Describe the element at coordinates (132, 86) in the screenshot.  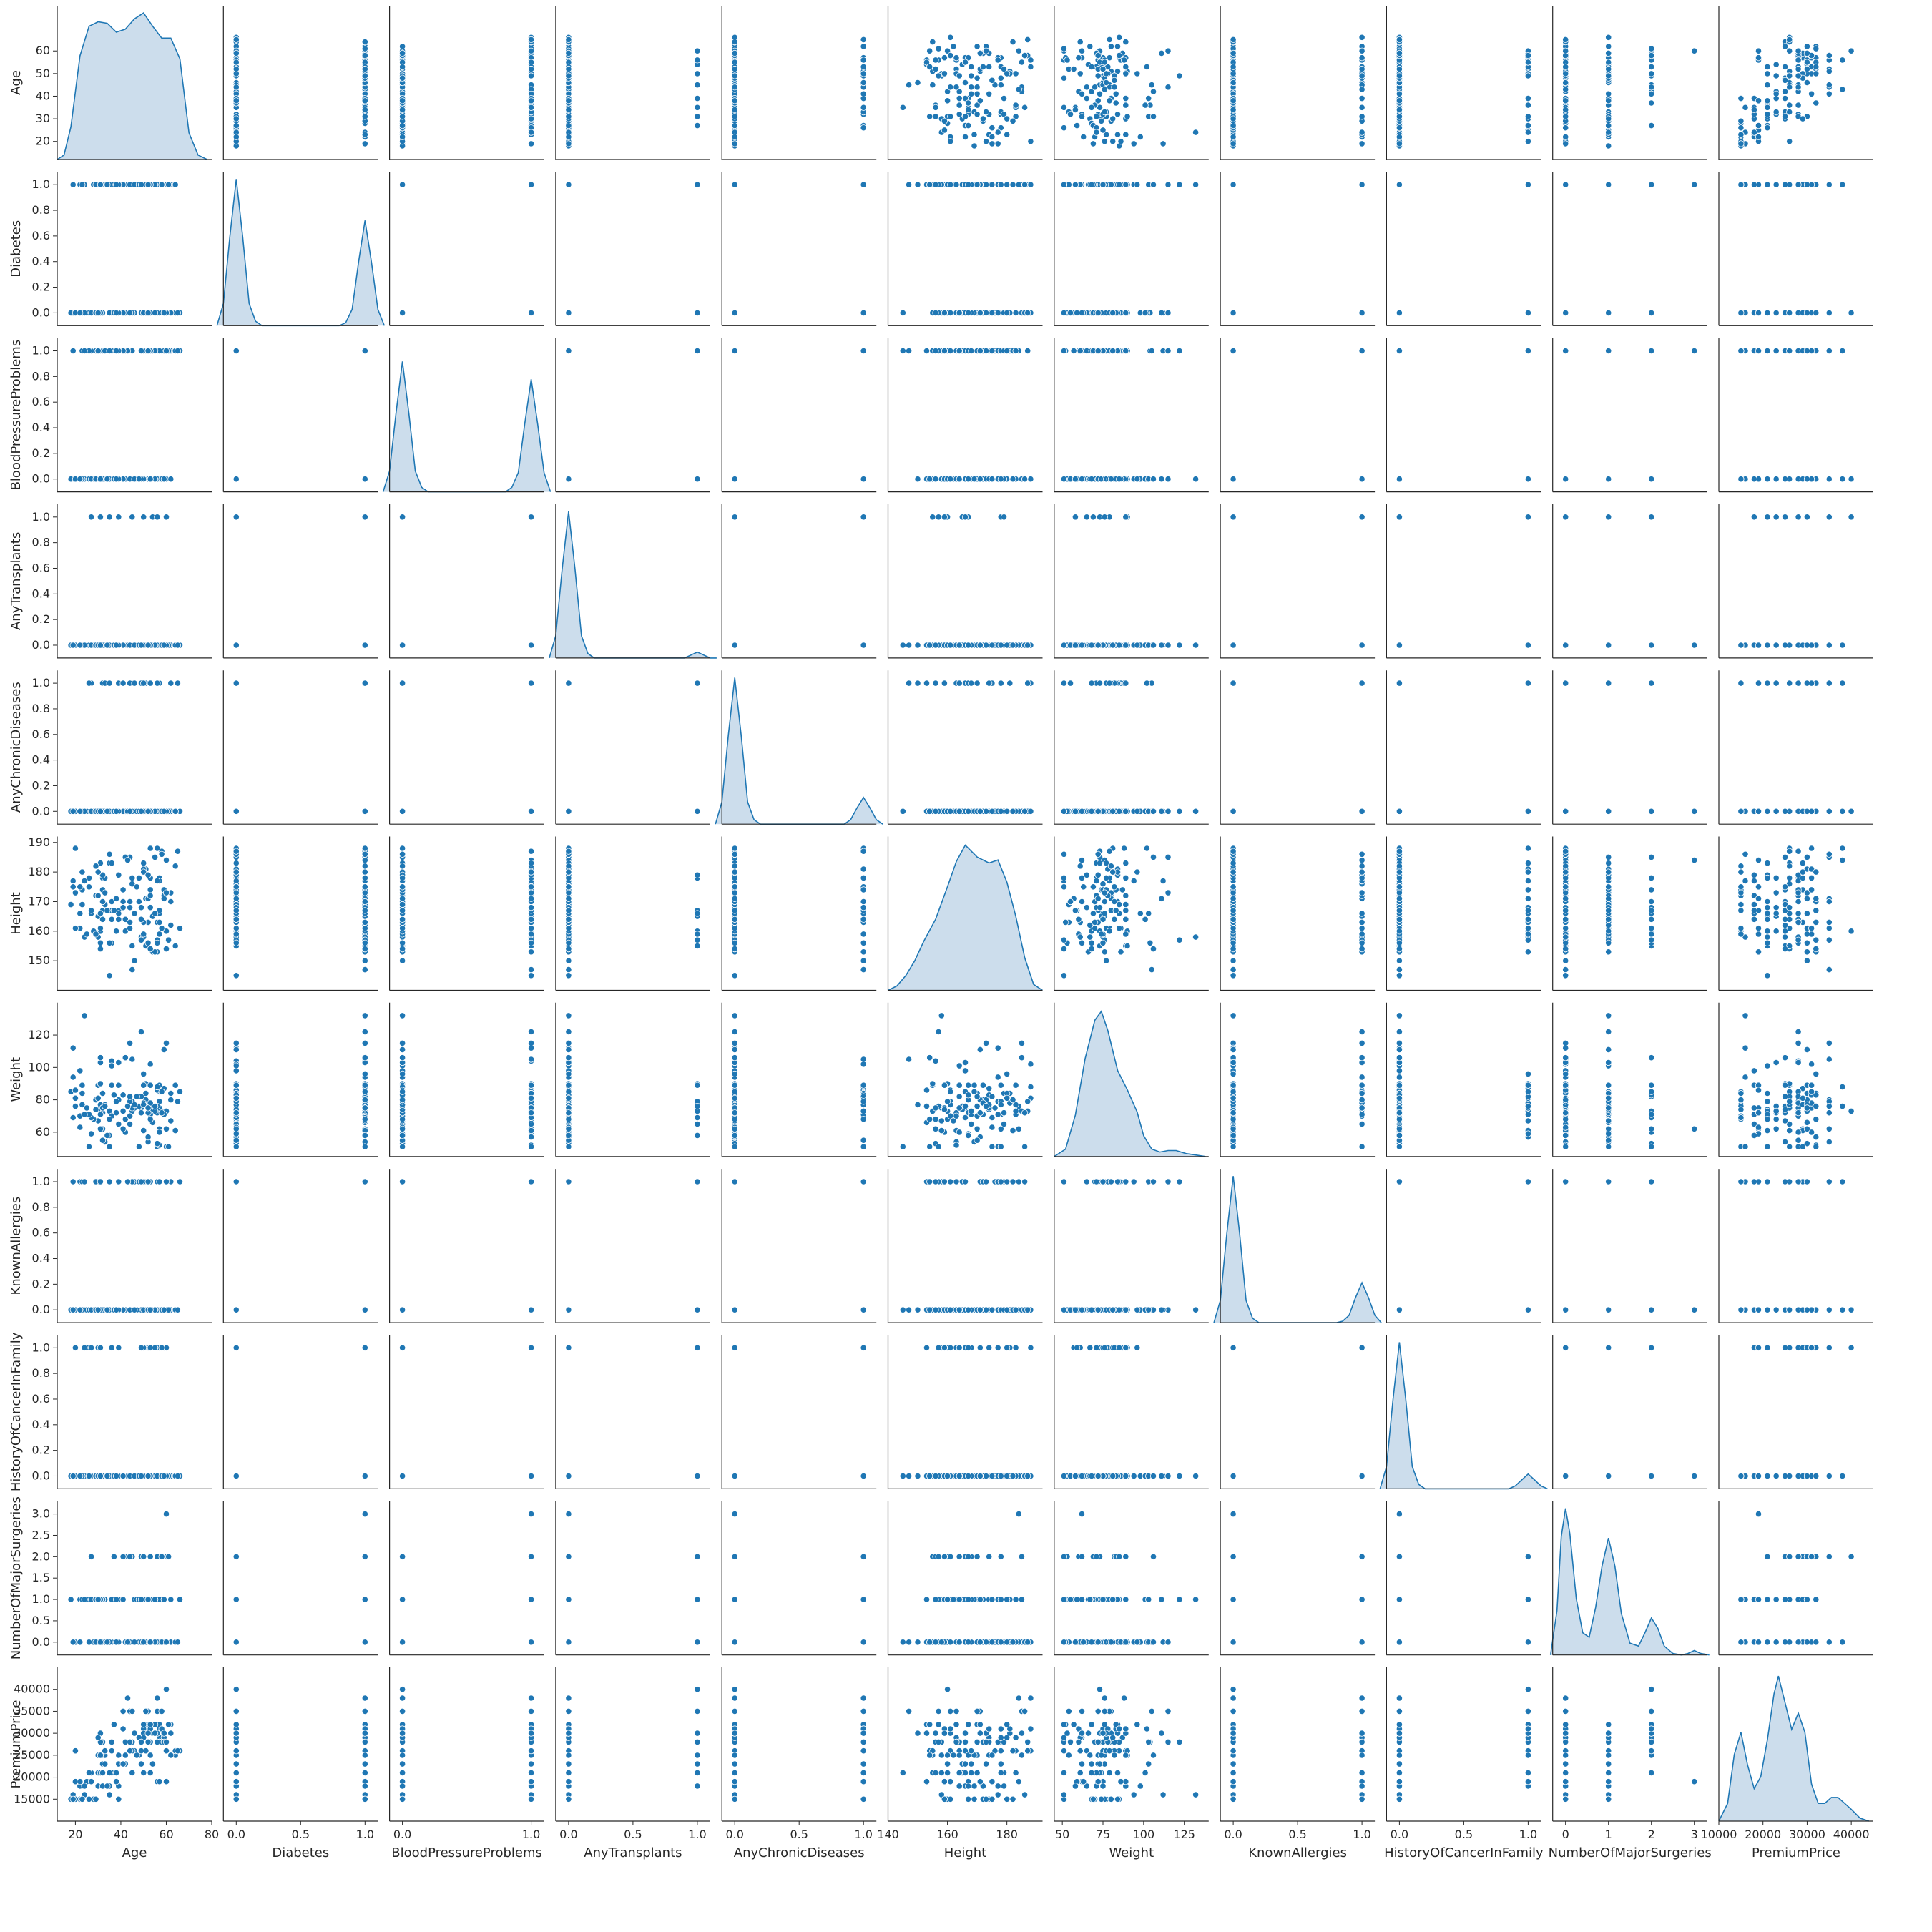
I see `kde-line-Age` at that location.